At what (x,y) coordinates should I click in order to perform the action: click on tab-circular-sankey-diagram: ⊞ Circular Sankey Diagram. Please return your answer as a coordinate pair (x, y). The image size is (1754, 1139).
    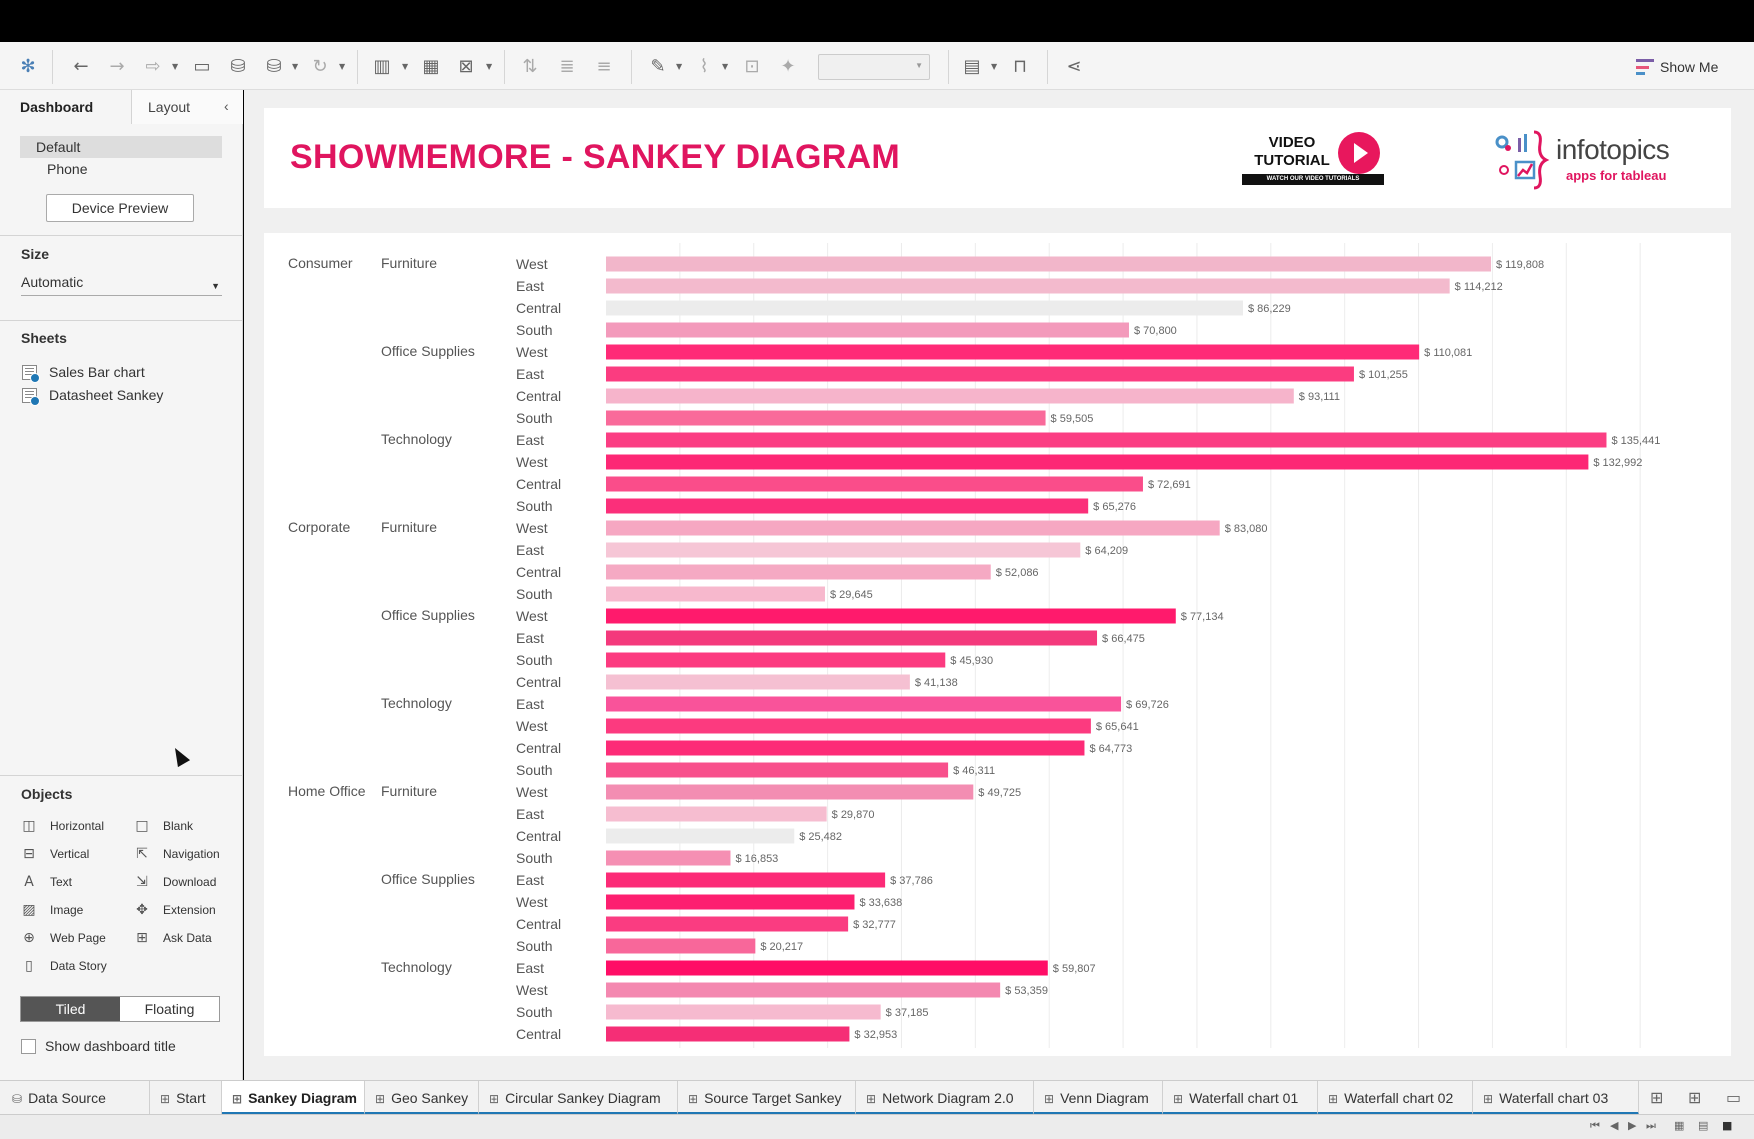
    Looking at the image, I should click on (578, 1098).